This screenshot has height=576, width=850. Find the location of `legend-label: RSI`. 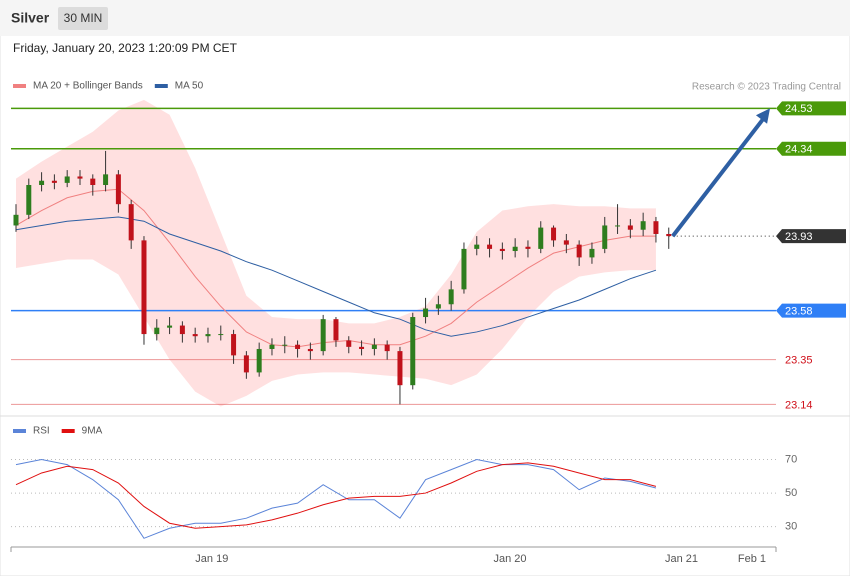

legend-label: RSI is located at coordinates (41, 431).